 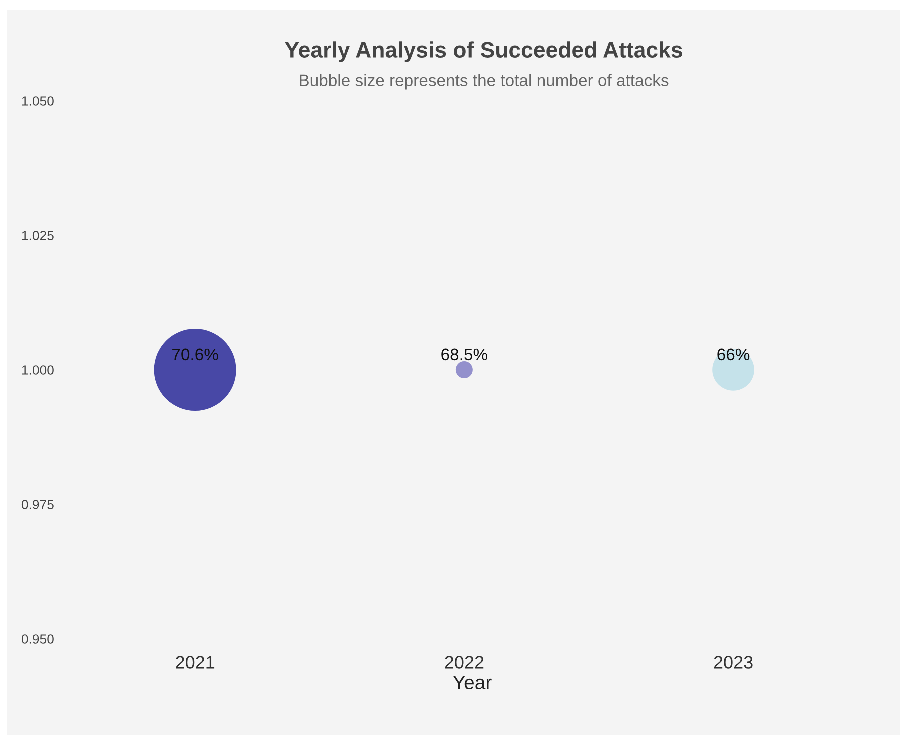 What do you see at coordinates (38, 235) in the screenshot?
I see `y-tick-label: 1.025` at bounding box center [38, 235].